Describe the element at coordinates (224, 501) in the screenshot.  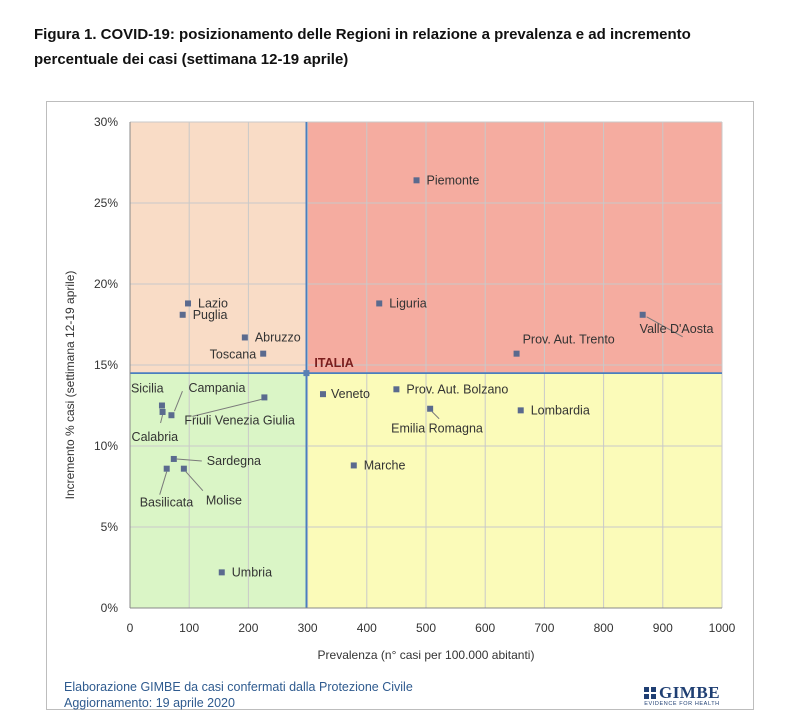
I see `point-label: Molise` at that location.